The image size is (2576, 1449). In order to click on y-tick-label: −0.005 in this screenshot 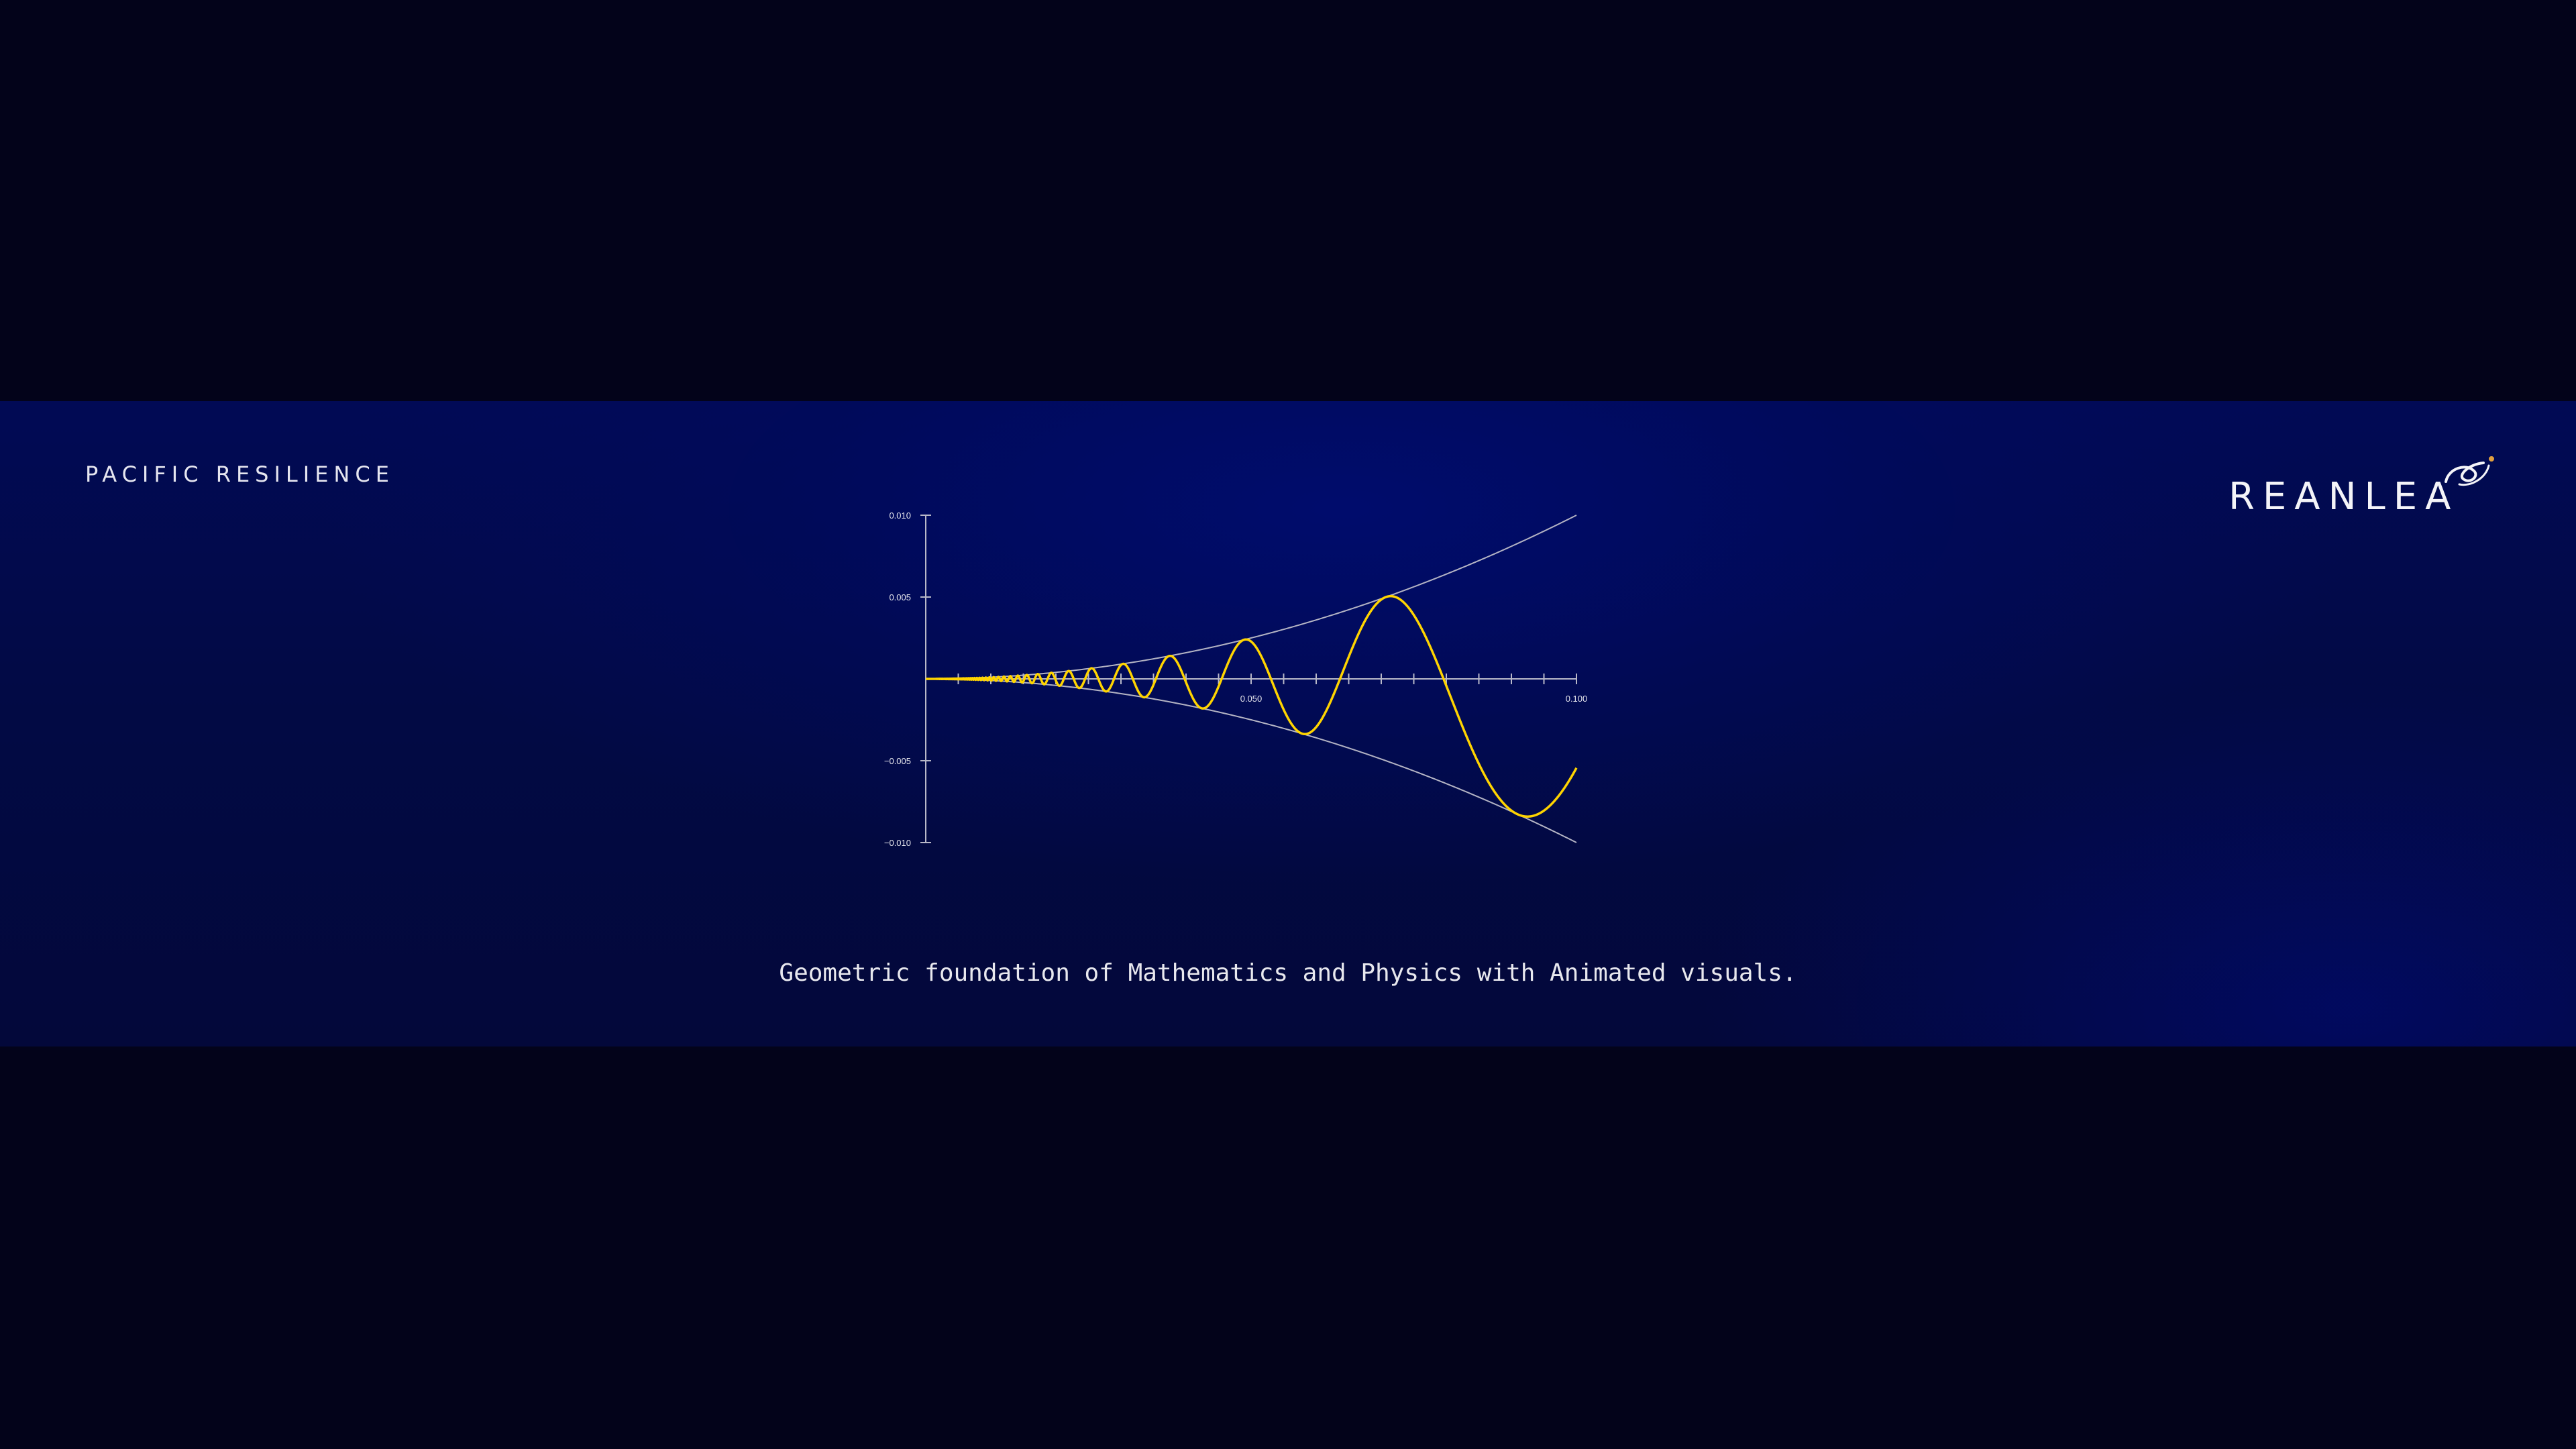, I will do `click(897, 761)`.